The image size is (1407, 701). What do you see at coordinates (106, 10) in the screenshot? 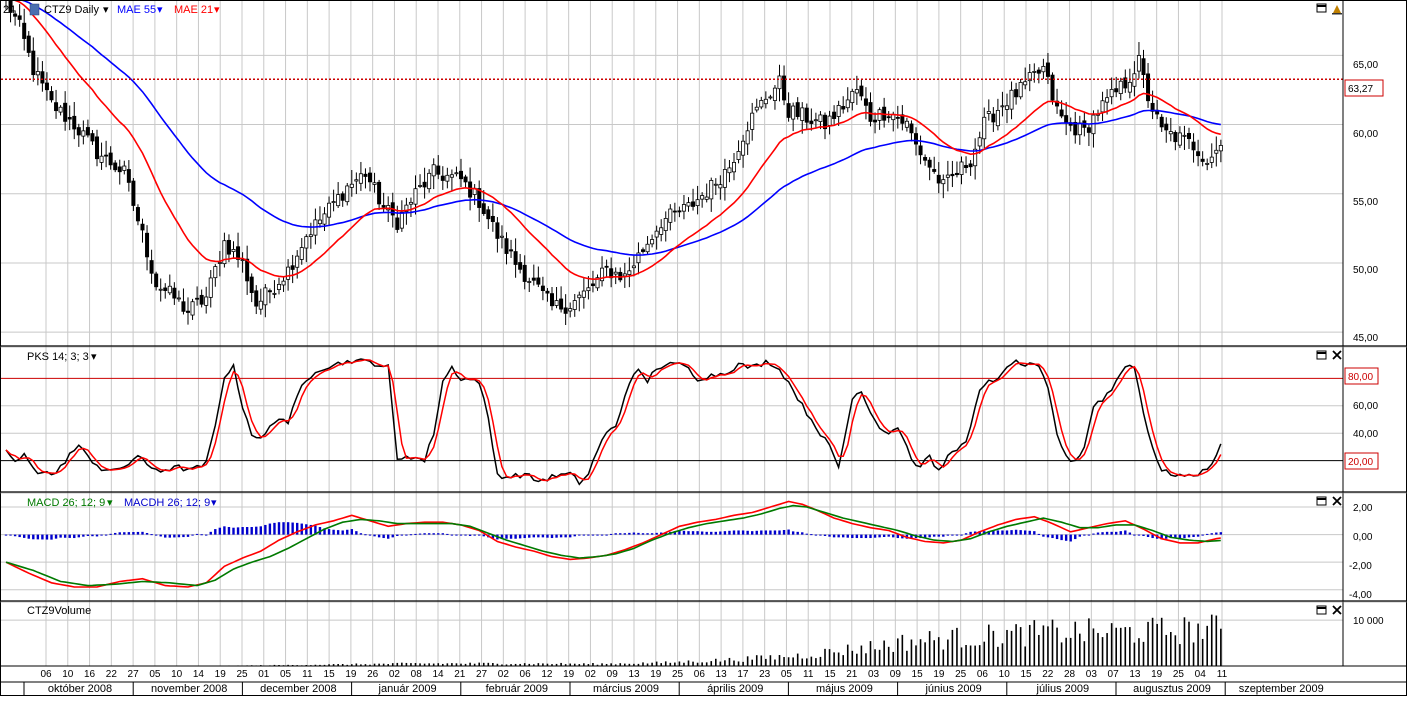
I see `symbol-dropdown-icon: ▾` at bounding box center [106, 10].